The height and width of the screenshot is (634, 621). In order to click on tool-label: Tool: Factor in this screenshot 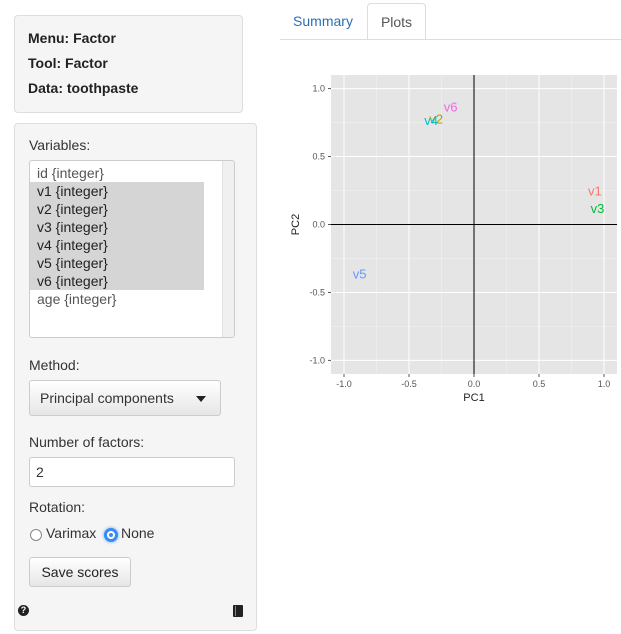, I will do `click(68, 63)`.